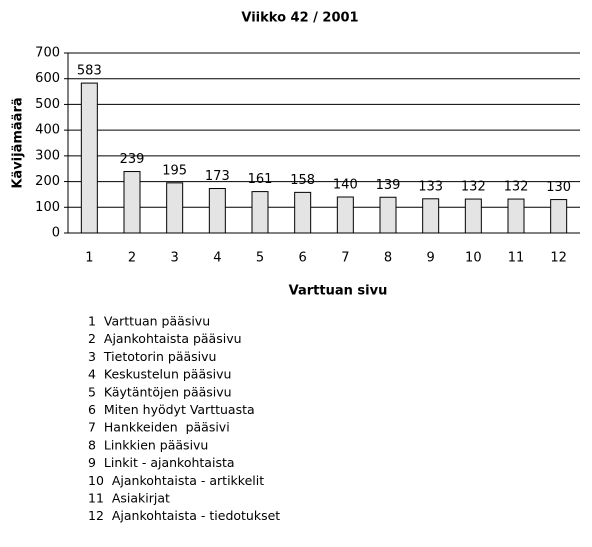  Describe the element at coordinates (148, 444) in the screenshot. I see `legend-item: 8 Linkkien pääsivu` at that location.